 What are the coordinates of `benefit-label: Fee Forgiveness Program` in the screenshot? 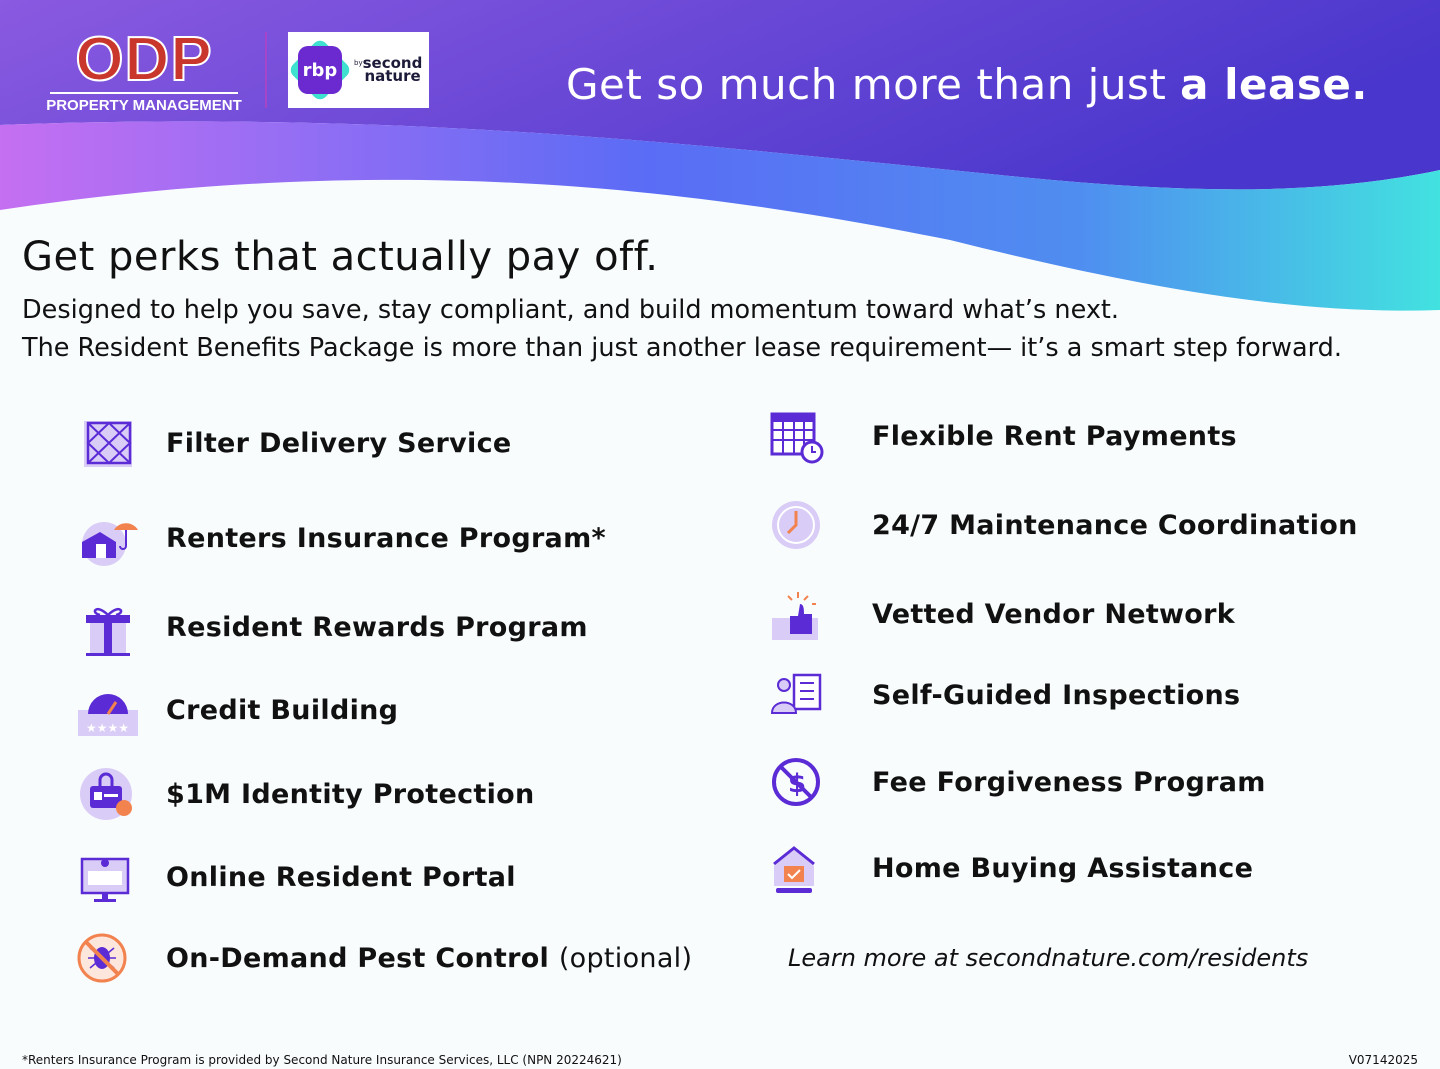 It's located at (1069, 782).